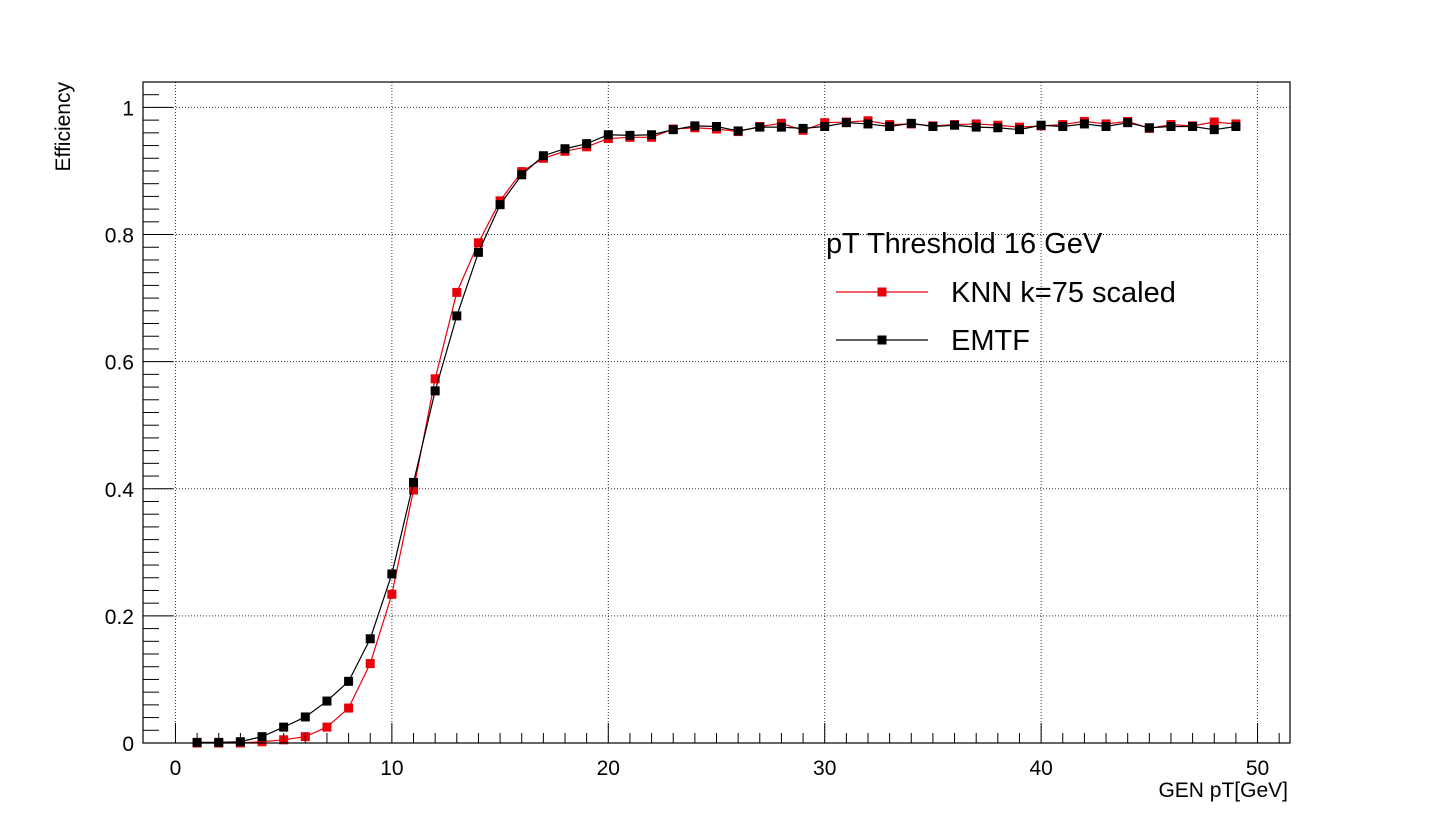 This screenshot has width=1434, height=827. Describe the element at coordinates (1040, 768) in the screenshot. I see `x-tick-label: 40` at that location.